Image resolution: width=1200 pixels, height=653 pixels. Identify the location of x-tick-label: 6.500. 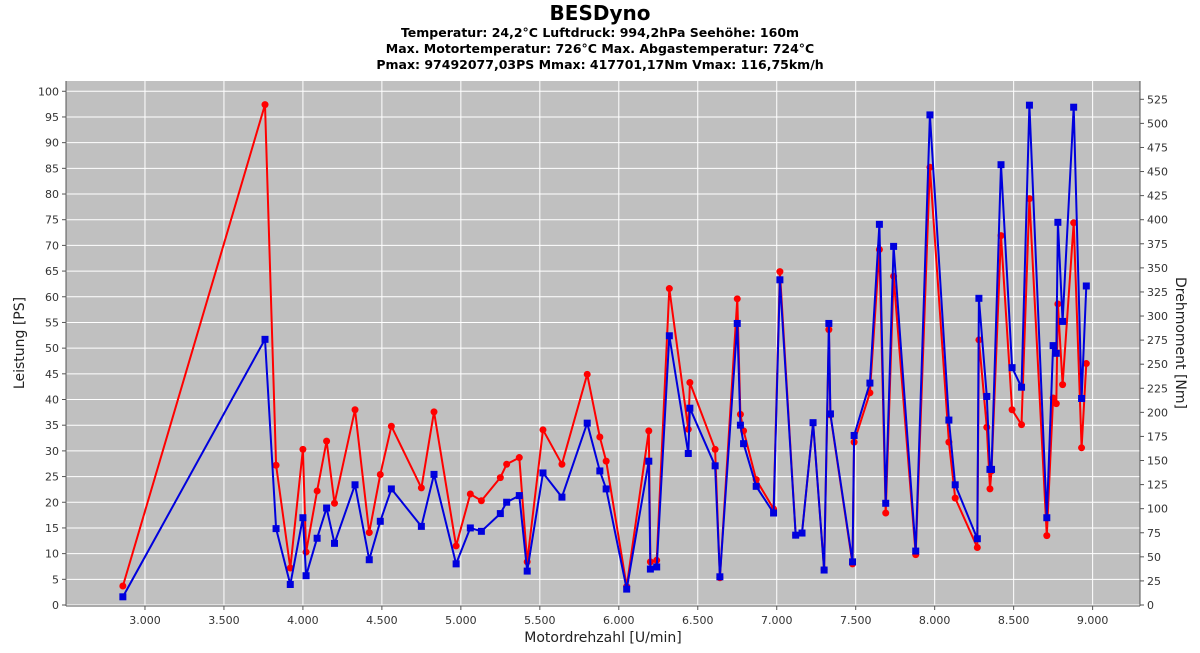
(698, 620).